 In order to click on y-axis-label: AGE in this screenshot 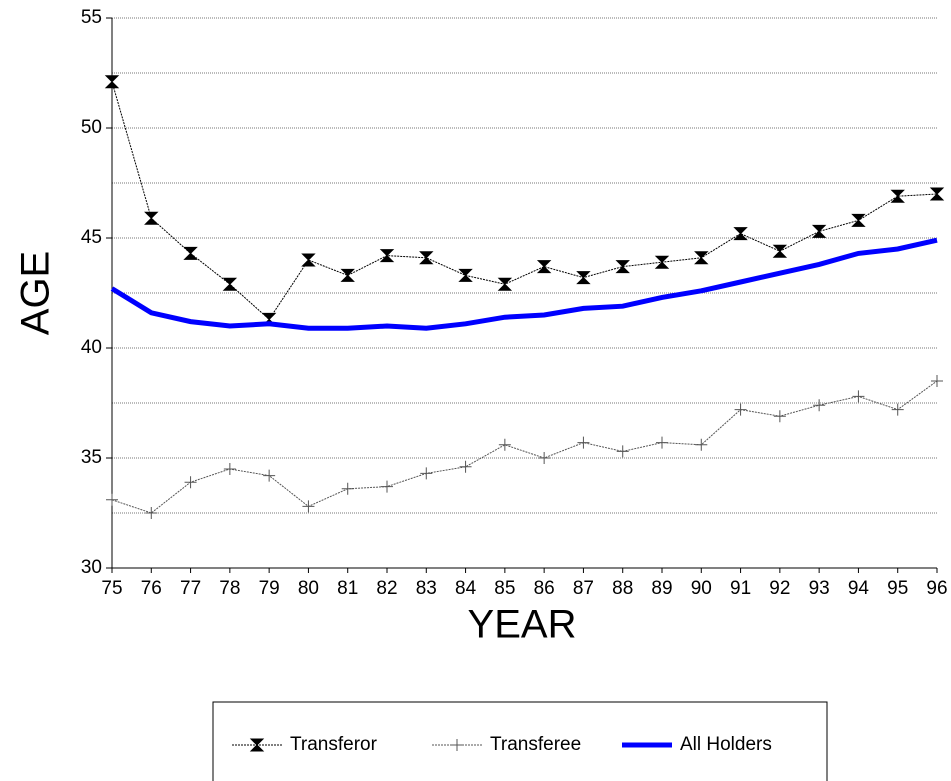, I will do `click(36, 293)`.